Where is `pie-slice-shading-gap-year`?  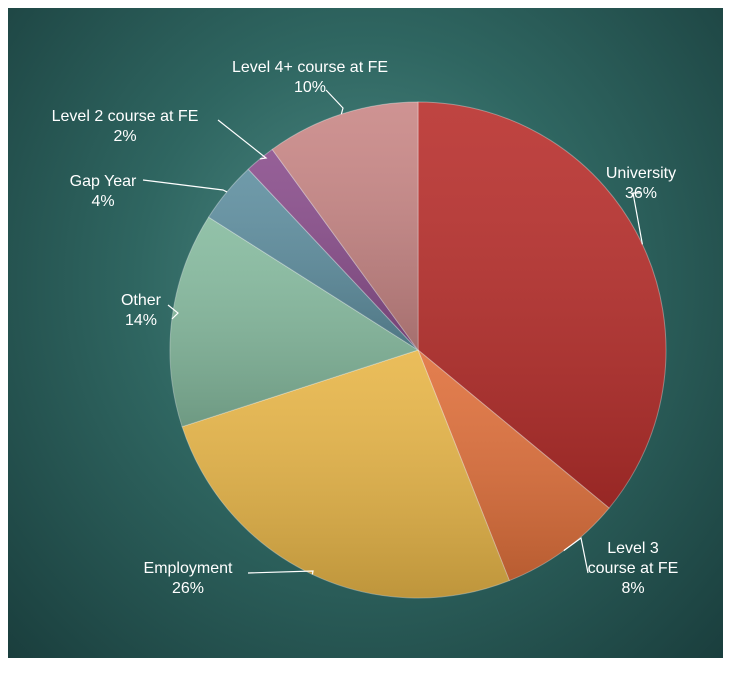 pie-slice-shading-gap-year is located at coordinates (313, 259).